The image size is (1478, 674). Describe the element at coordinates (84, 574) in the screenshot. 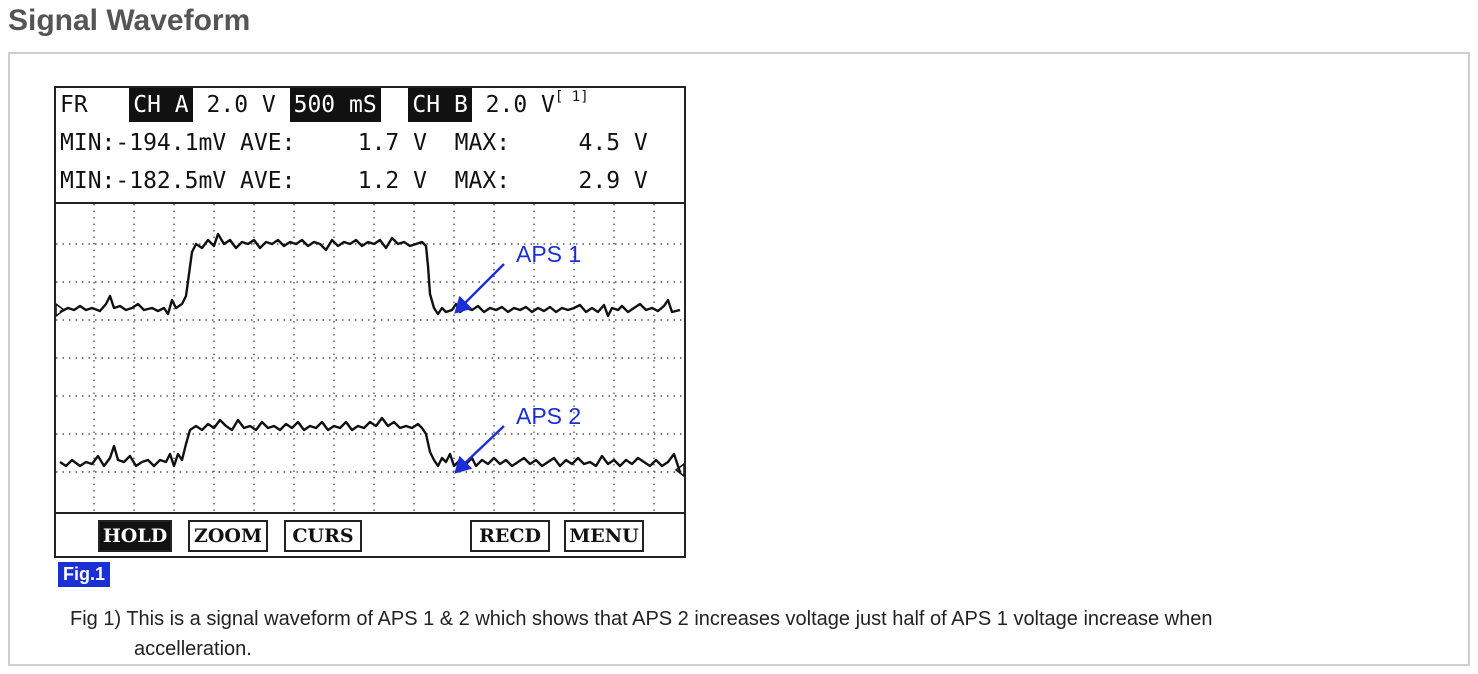

I see `figure-badge: Fig.1` at that location.